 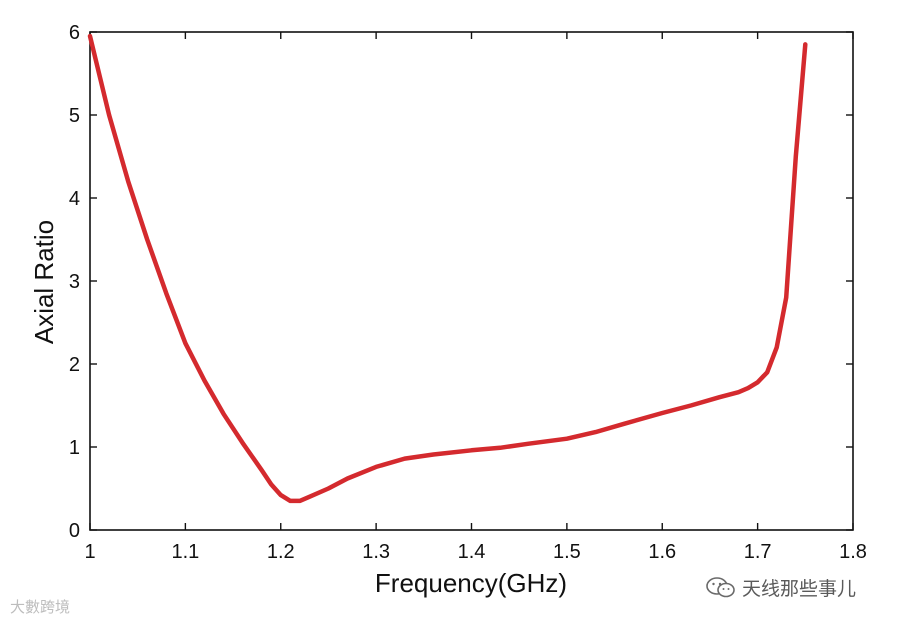 What do you see at coordinates (853, 552) in the screenshot?
I see `x-tick-label: 1.8` at bounding box center [853, 552].